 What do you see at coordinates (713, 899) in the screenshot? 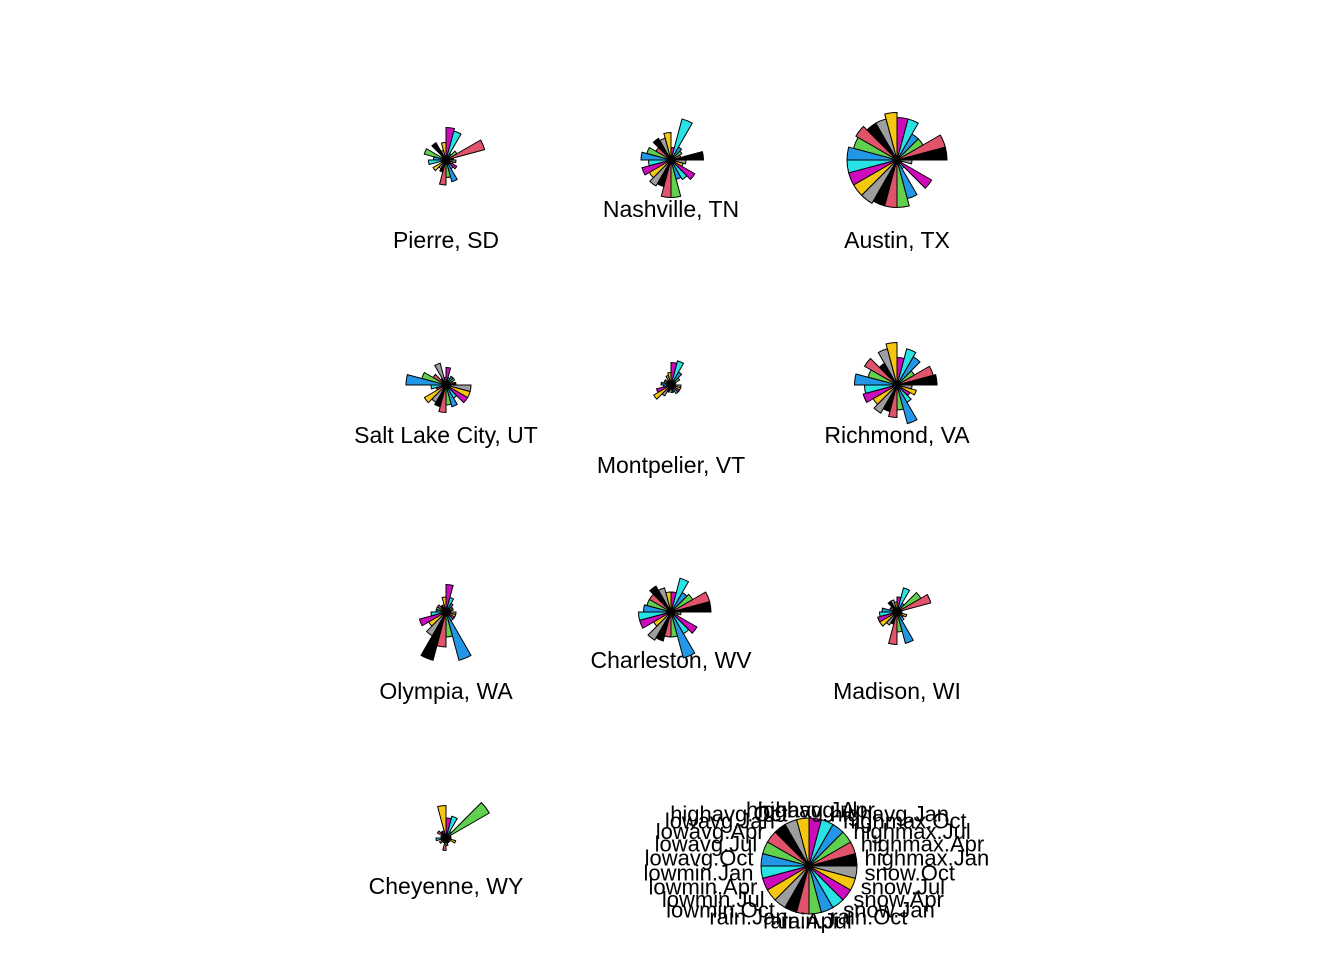
I see `key-label: lowmin.Jul` at bounding box center [713, 899].